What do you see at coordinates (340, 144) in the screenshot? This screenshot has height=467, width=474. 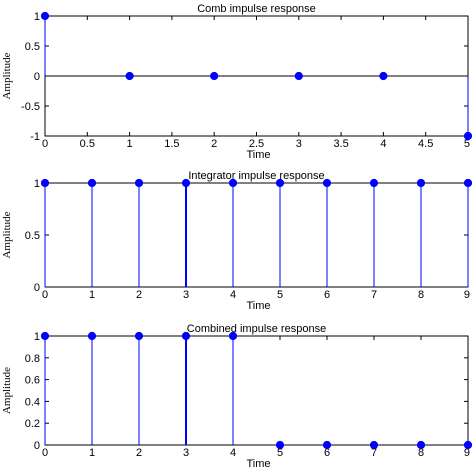 I see `x-tick-label: 3.5` at bounding box center [340, 144].